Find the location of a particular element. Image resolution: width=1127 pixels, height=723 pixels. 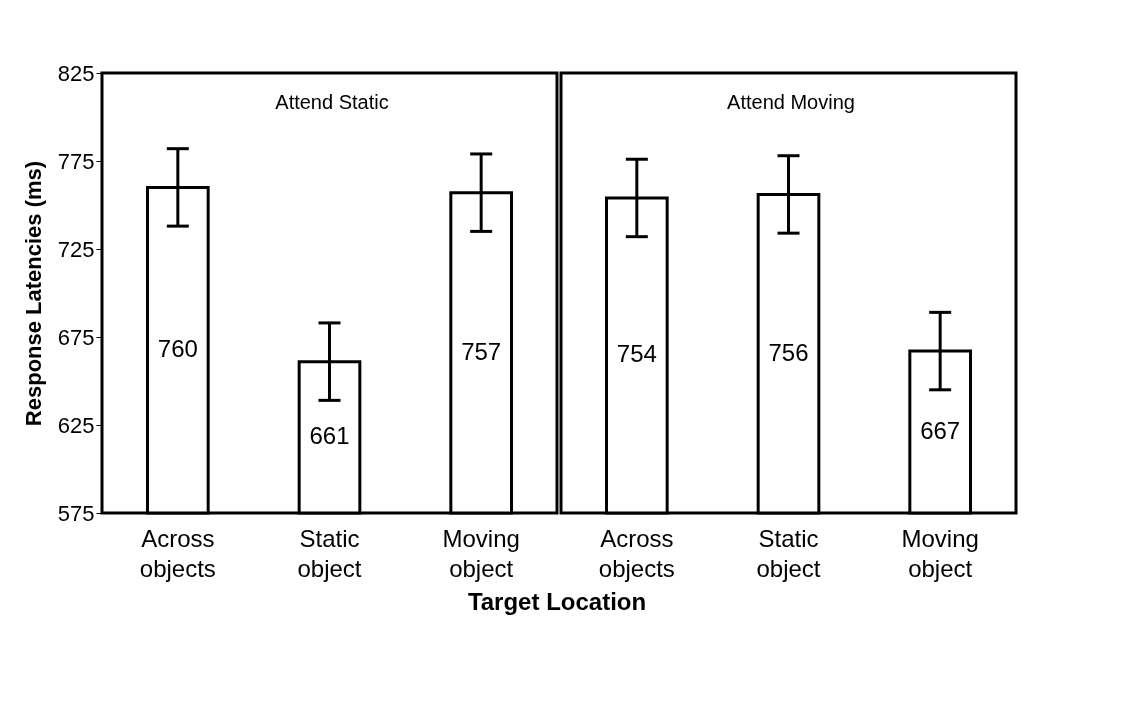

data-label: 667 is located at coordinates (940, 431).